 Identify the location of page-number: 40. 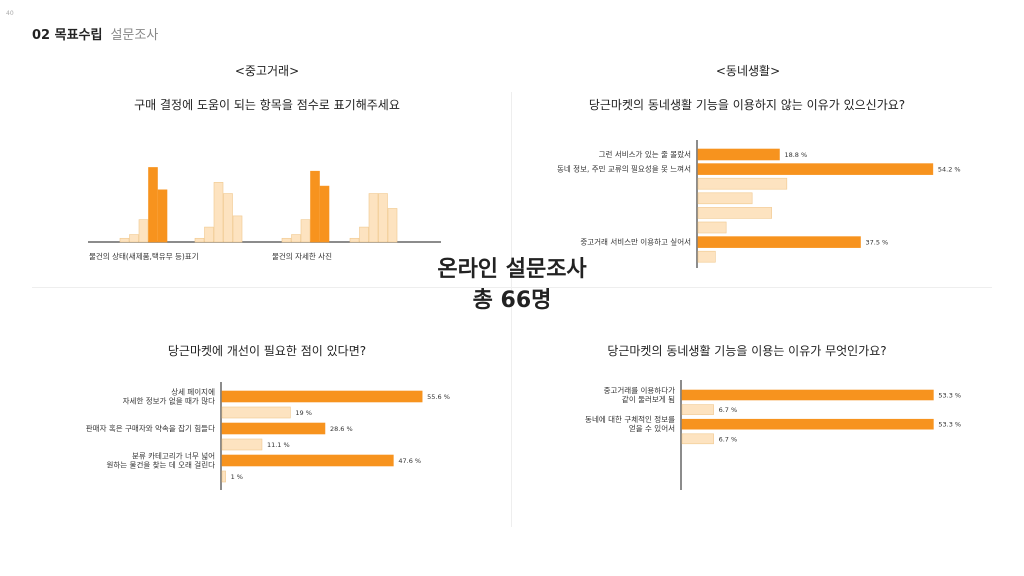
(10, 13).